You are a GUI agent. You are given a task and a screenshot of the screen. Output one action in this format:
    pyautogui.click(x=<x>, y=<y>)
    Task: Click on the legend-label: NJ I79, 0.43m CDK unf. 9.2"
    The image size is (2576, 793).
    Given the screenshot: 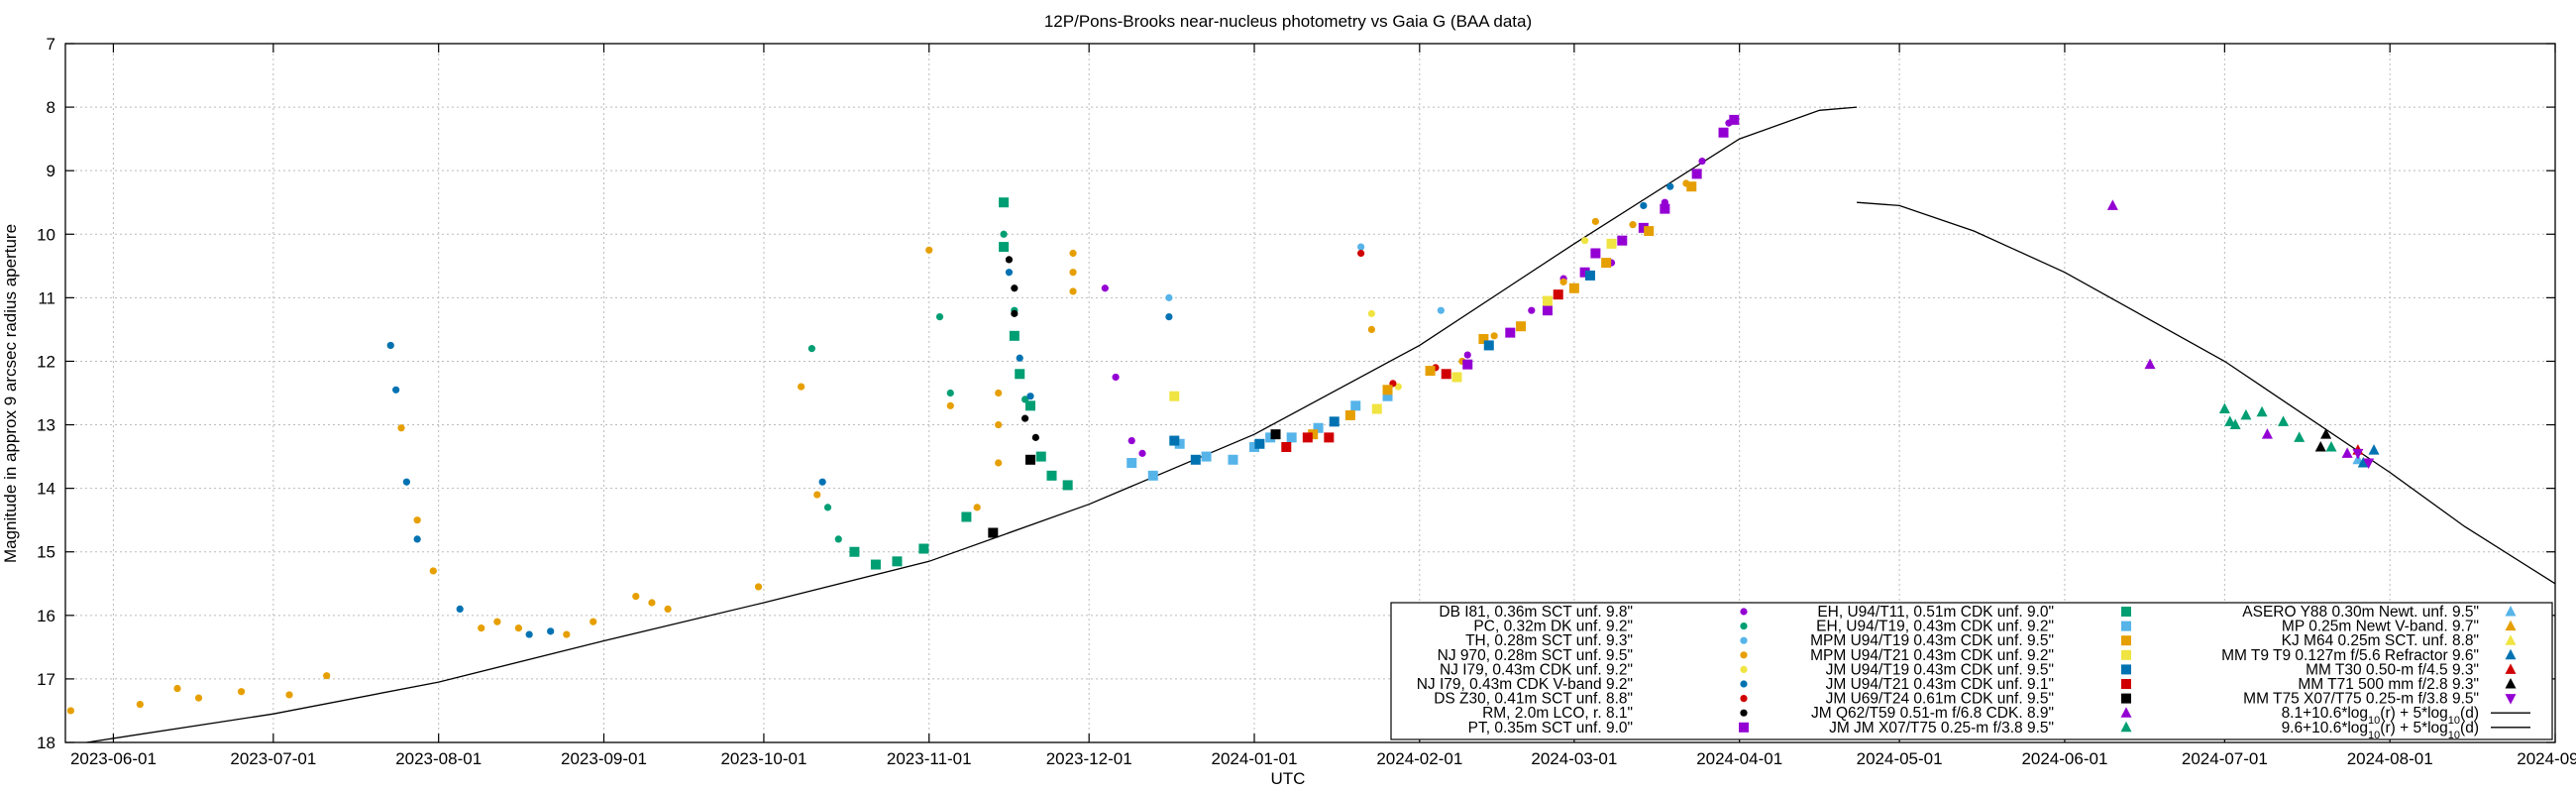 What is the action you would take?
    pyautogui.click(x=1536, y=669)
    